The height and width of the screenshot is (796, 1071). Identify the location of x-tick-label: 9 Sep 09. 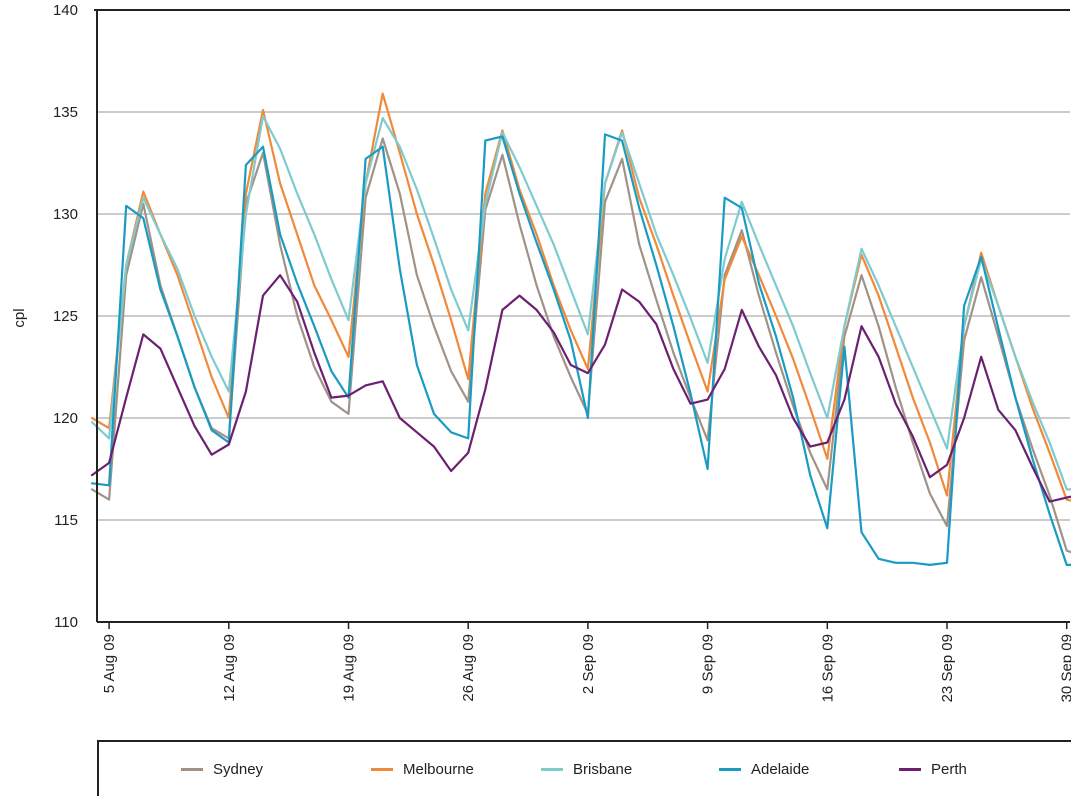
(708, 664).